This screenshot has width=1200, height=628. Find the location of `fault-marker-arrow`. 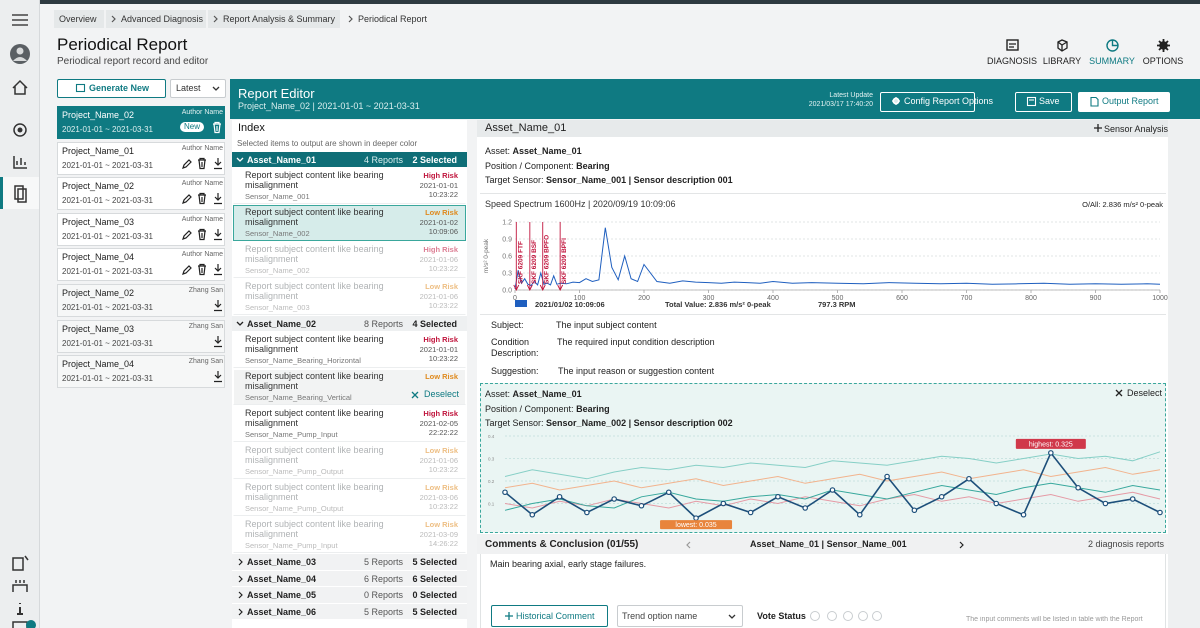

fault-marker-arrow is located at coordinates (529, 288).